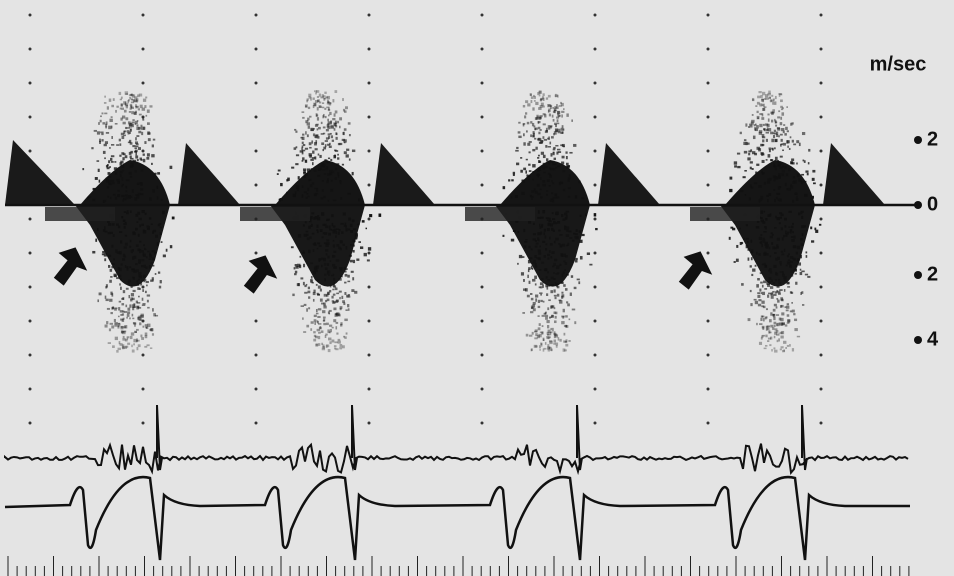 This screenshot has width=954, height=576. What do you see at coordinates (629, 174) in the screenshot?
I see `wave-envelope` at bounding box center [629, 174].